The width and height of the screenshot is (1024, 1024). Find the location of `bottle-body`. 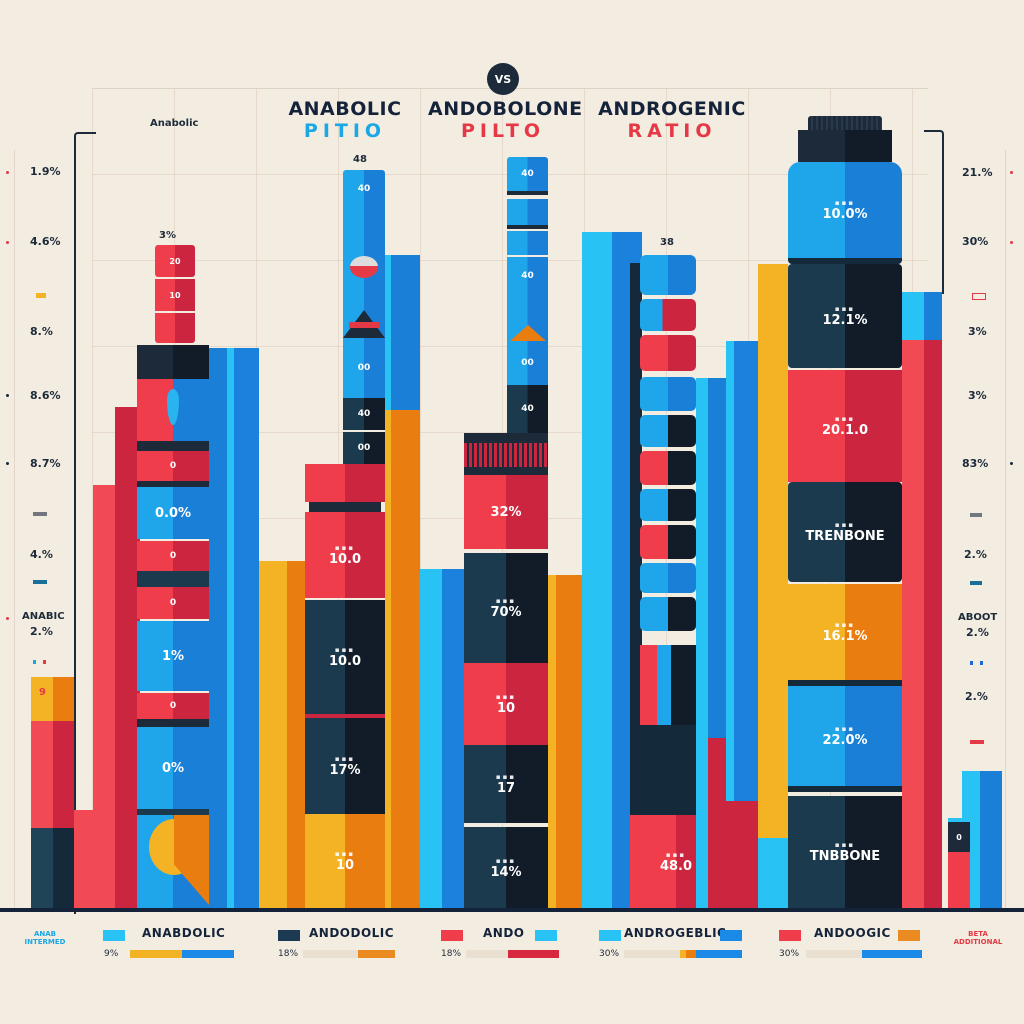

bottle-body is located at coordinates (173, 410).